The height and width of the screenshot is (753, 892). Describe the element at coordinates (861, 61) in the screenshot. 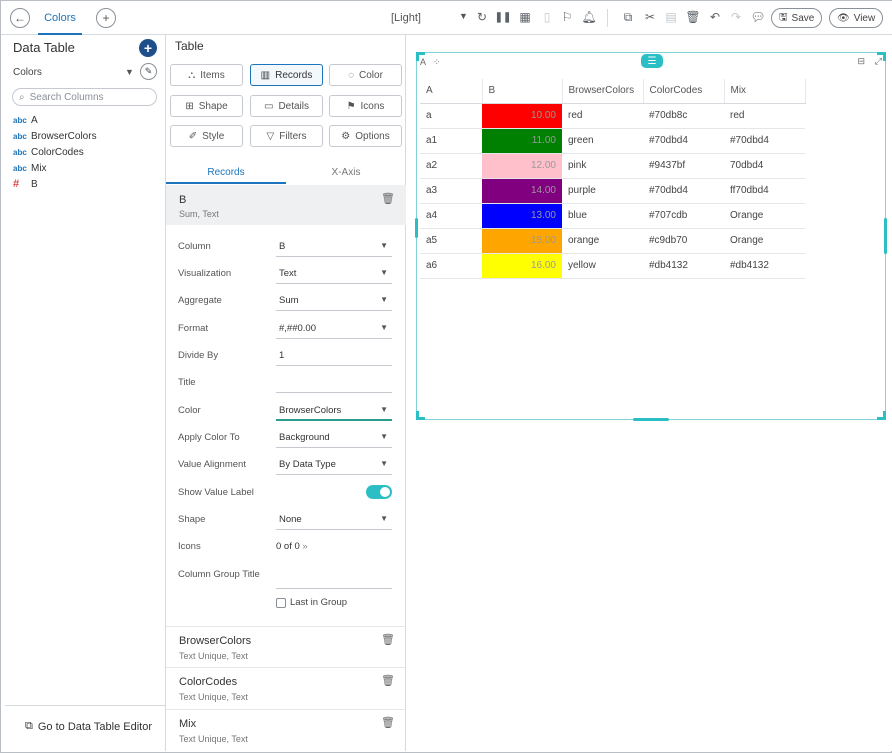

I see `export-icon: ⊟` at that location.